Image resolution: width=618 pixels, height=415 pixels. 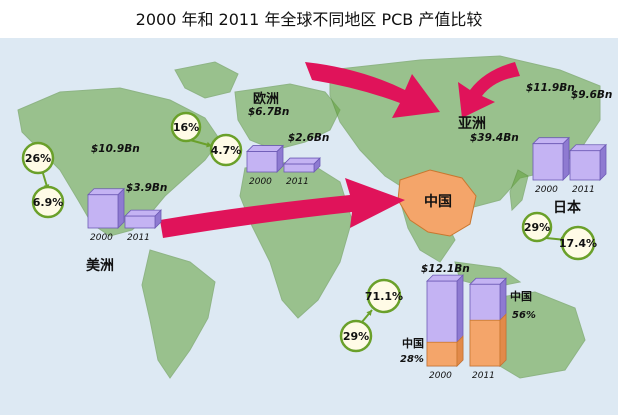 I want to click on bar-group-欧洲: $6.7Bn 2000 $2.6Bn 2011, so click(x=287, y=146).